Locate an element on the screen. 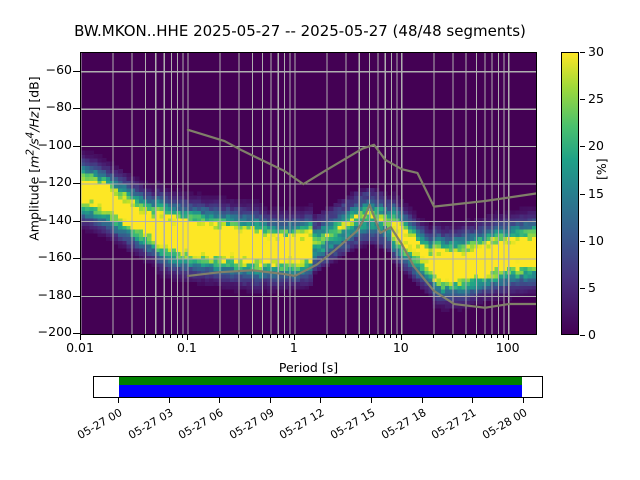 The image size is (640, 480). y-tick-label: −100 is located at coordinates (54, 144).